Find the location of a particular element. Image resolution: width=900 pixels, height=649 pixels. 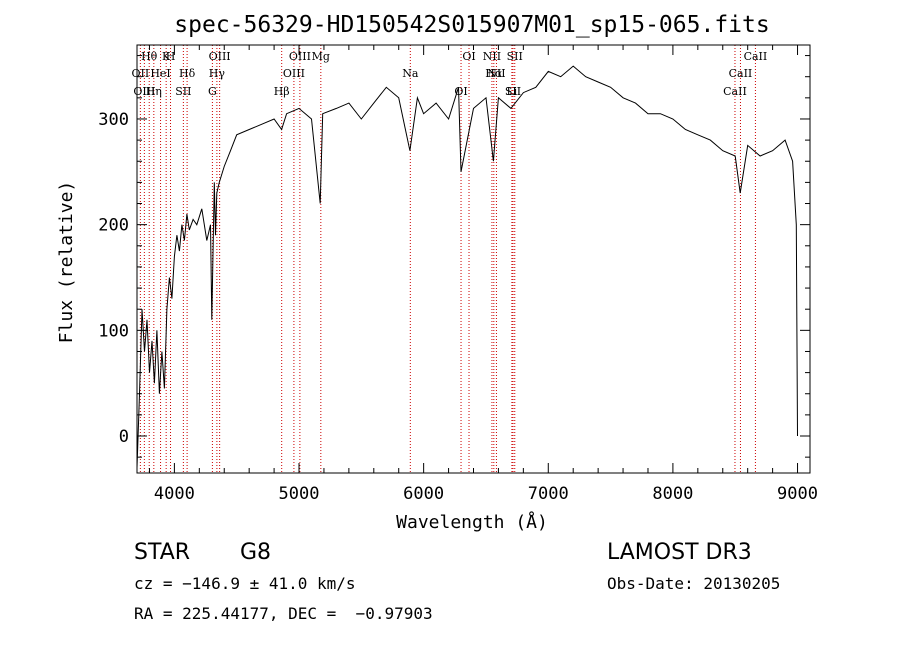

line-marker-label: Hθ is located at coordinates (149, 56).